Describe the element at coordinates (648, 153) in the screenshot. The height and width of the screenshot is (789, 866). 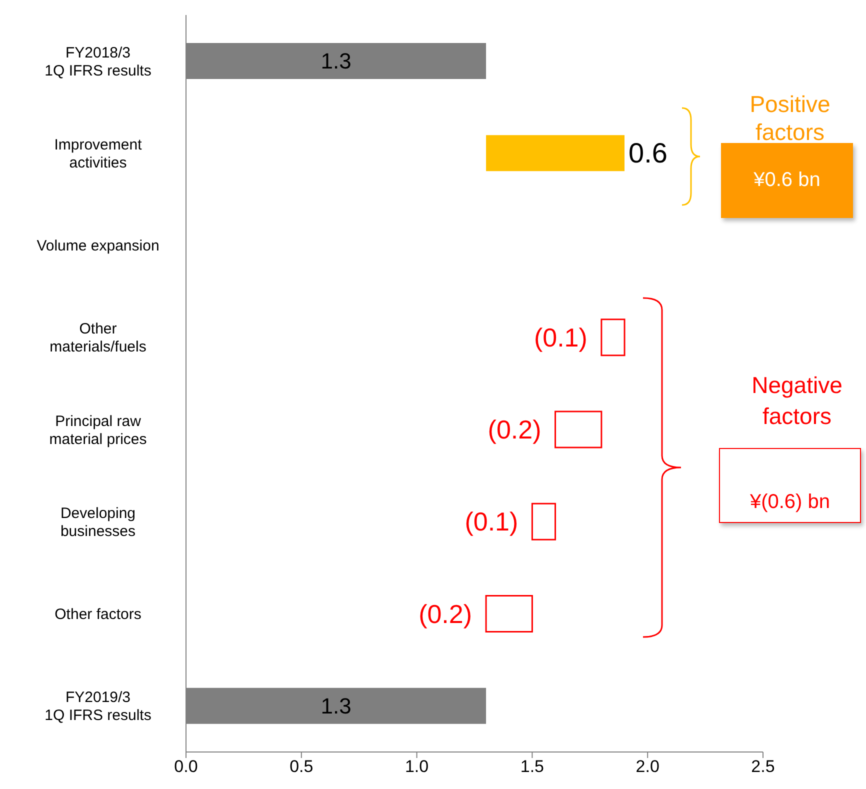
I see `data-label: 0.6` at that location.